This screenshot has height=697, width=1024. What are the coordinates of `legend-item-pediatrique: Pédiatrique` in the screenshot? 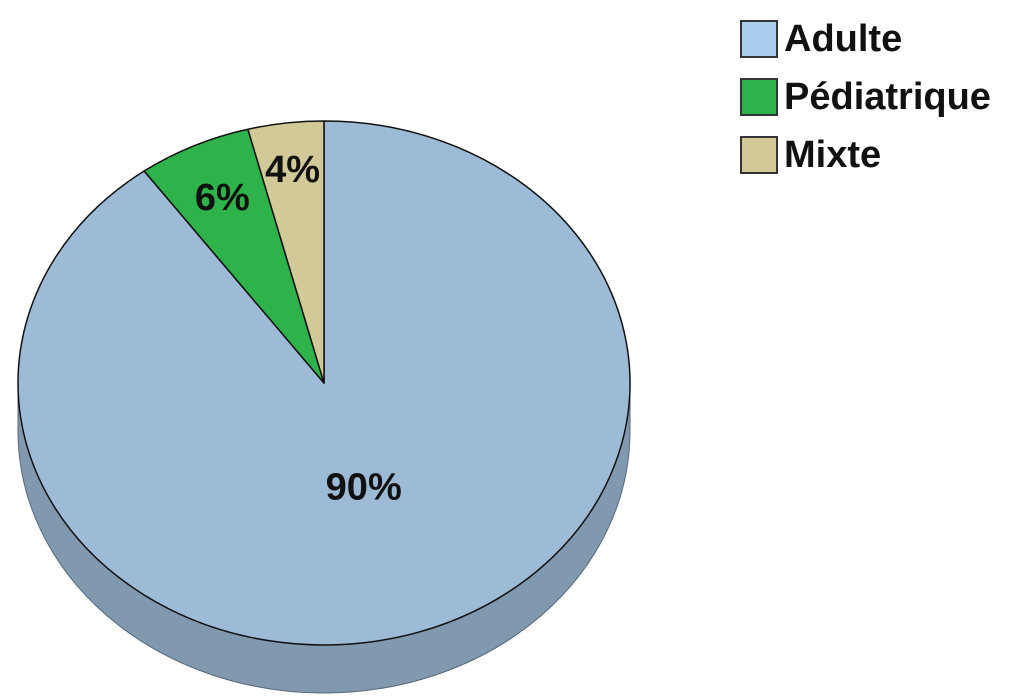 It's located at (865, 97).